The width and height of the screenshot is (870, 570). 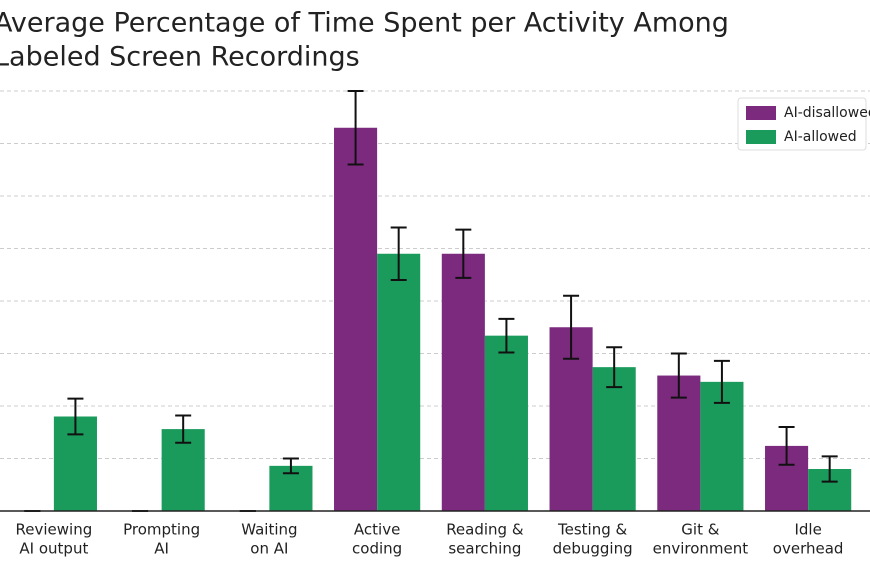 What do you see at coordinates (807, 530) in the screenshot?
I see `x-tick-label: Idle` at bounding box center [807, 530].